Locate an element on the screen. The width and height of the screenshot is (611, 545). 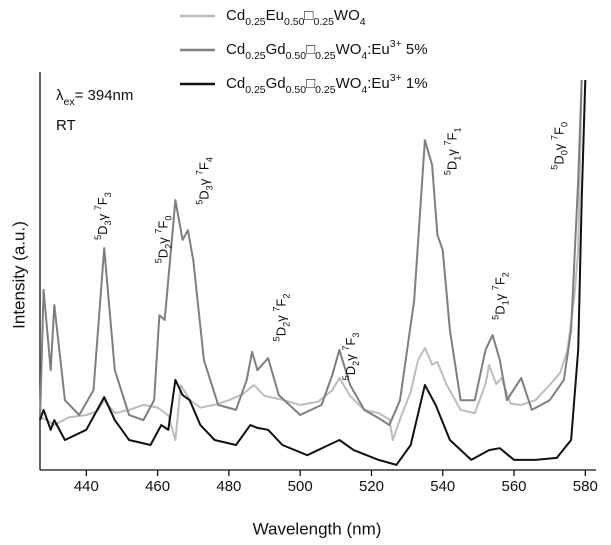
x-tick-label: 440 is located at coordinates (86, 486).